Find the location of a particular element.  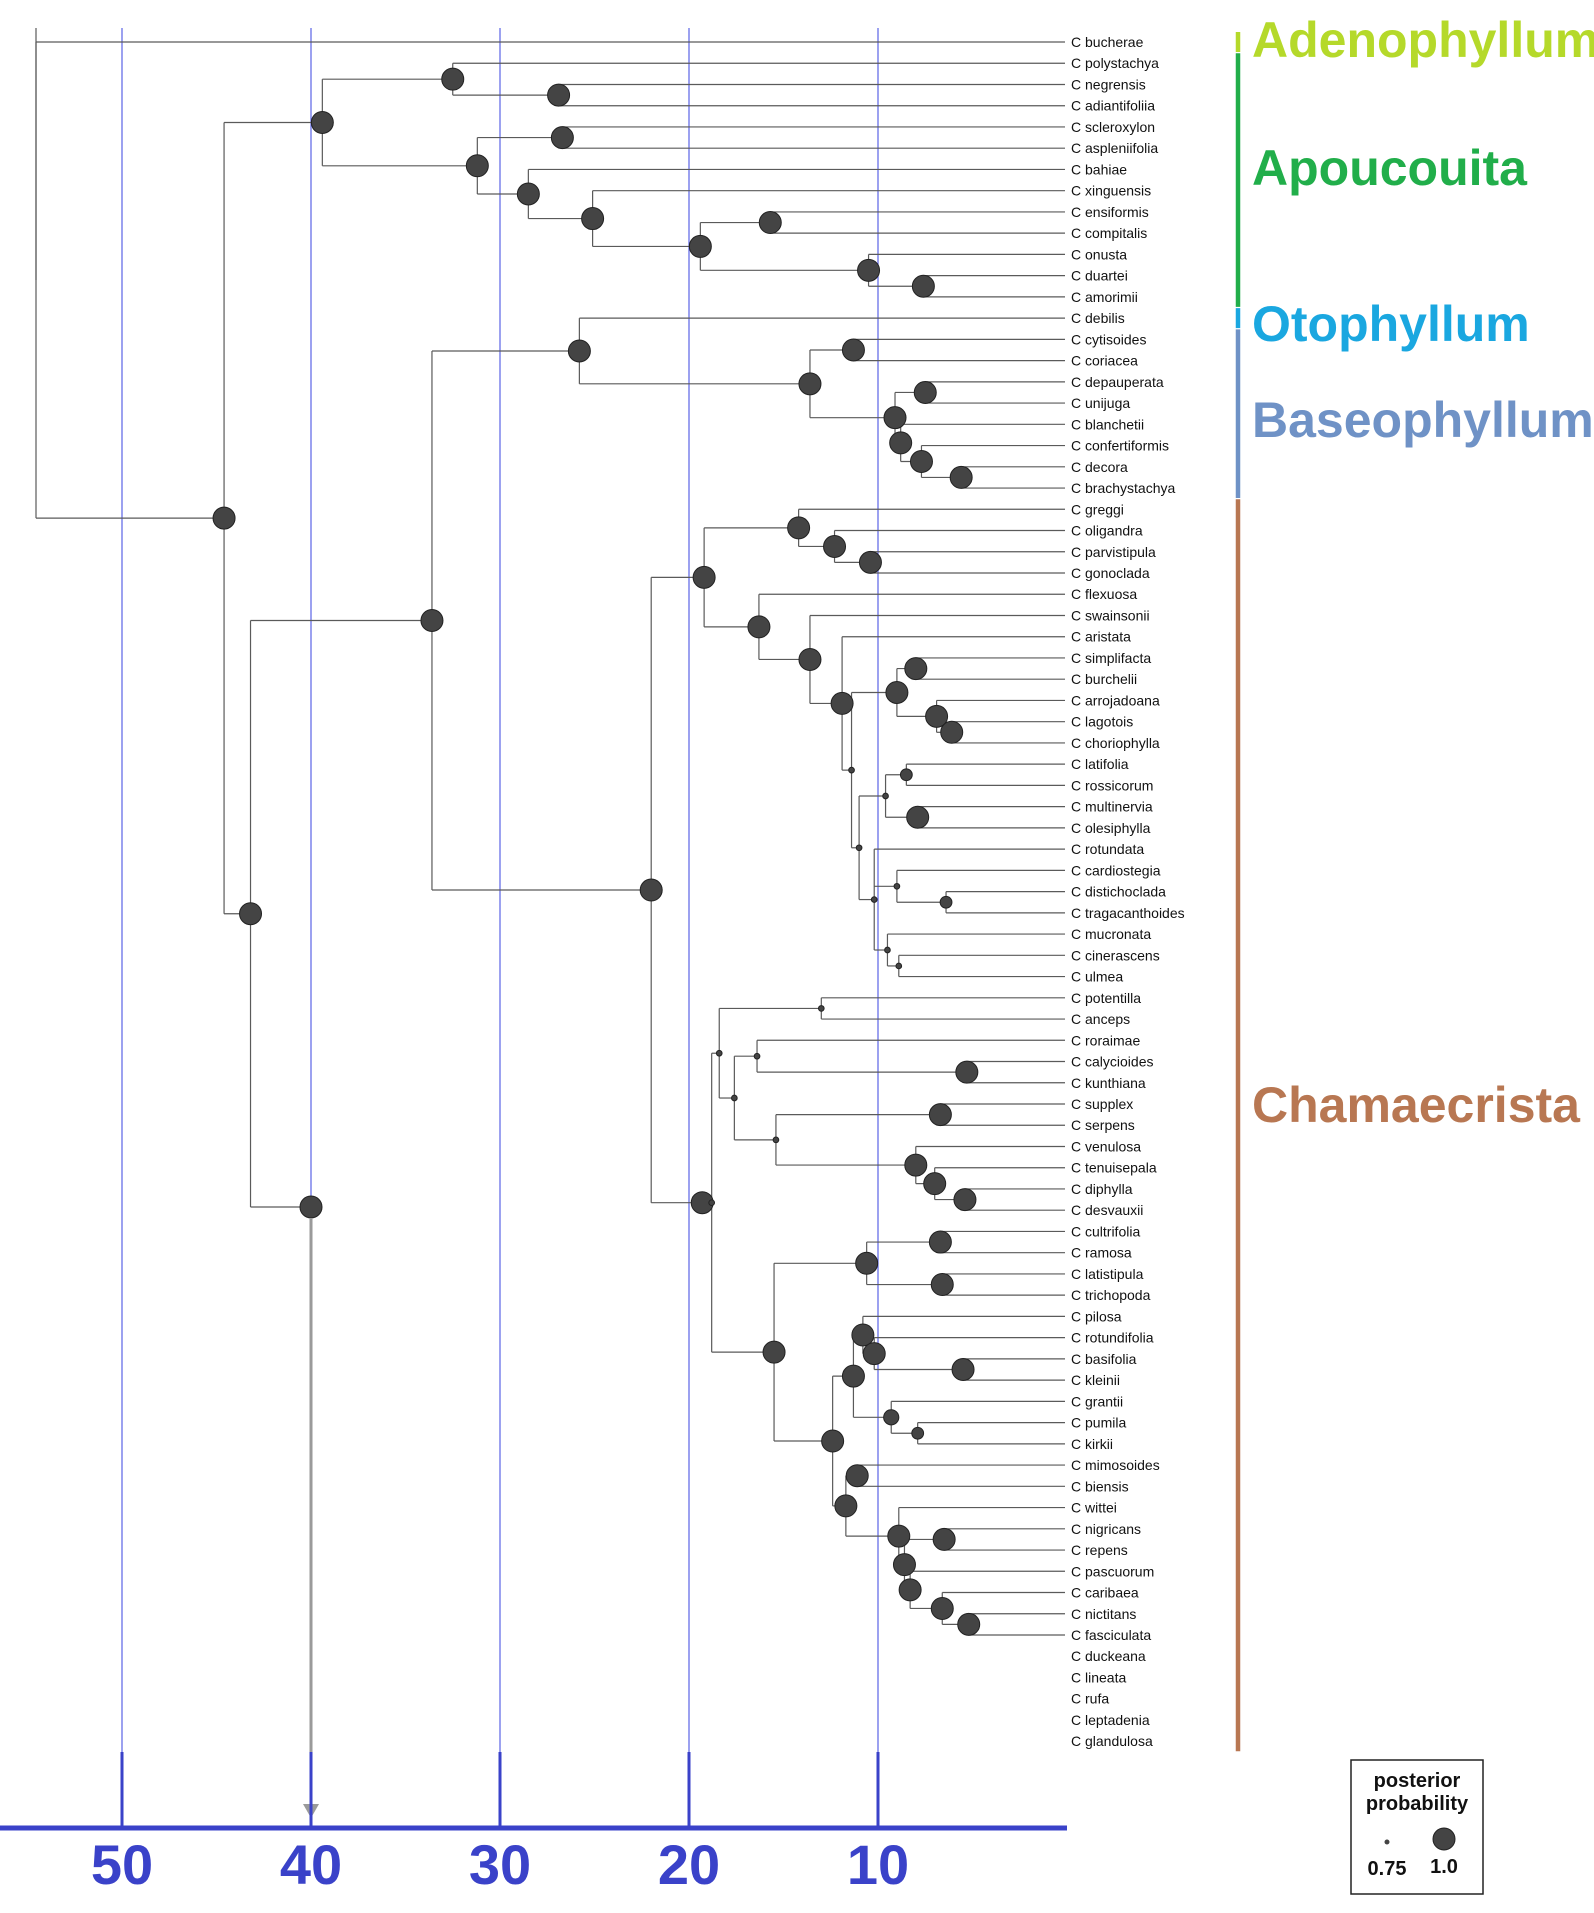

taxon-label: C calycioides is located at coordinates (1112, 1062).